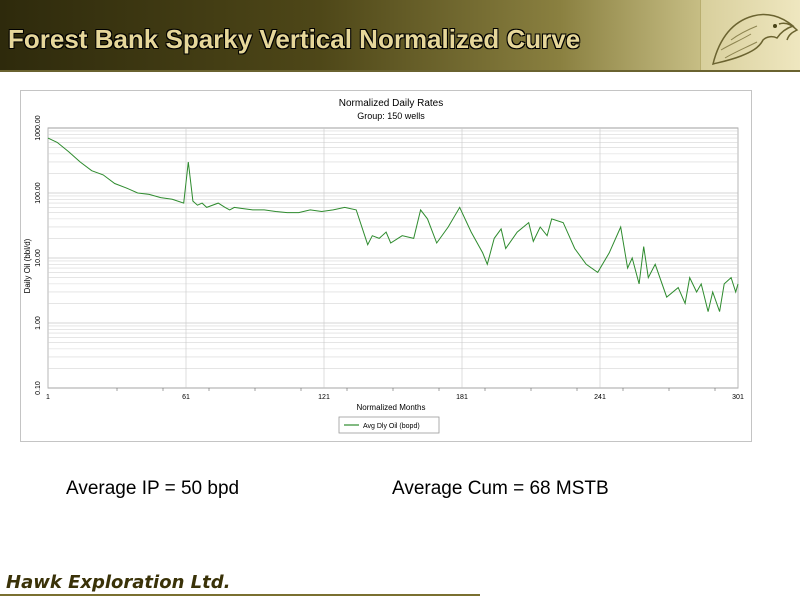  What do you see at coordinates (38, 258) in the screenshot?
I see `y-tick-label: 10.00` at bounding box center [38, 258].